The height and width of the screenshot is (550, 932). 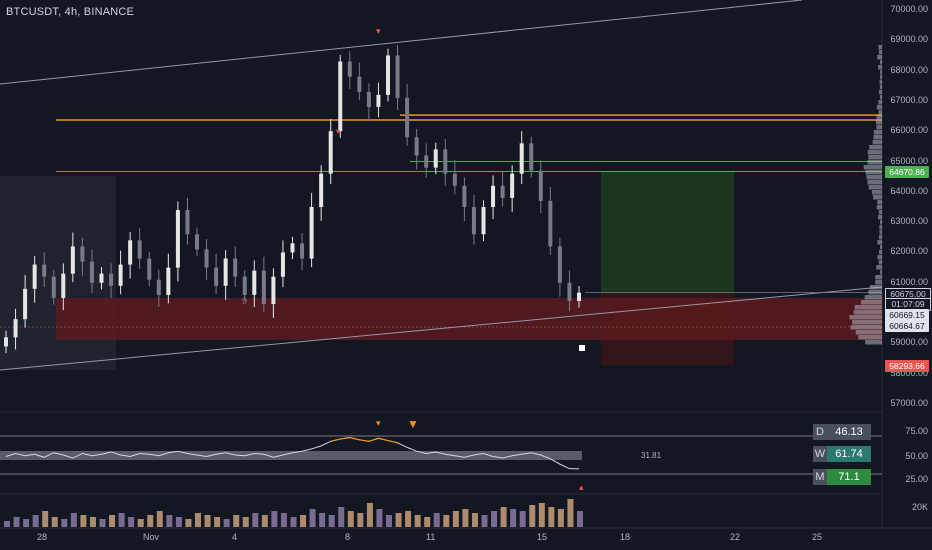 I want to click on symbol-title: BTCUSDT, 4h, BINANCE, so click(x=70, y=12).